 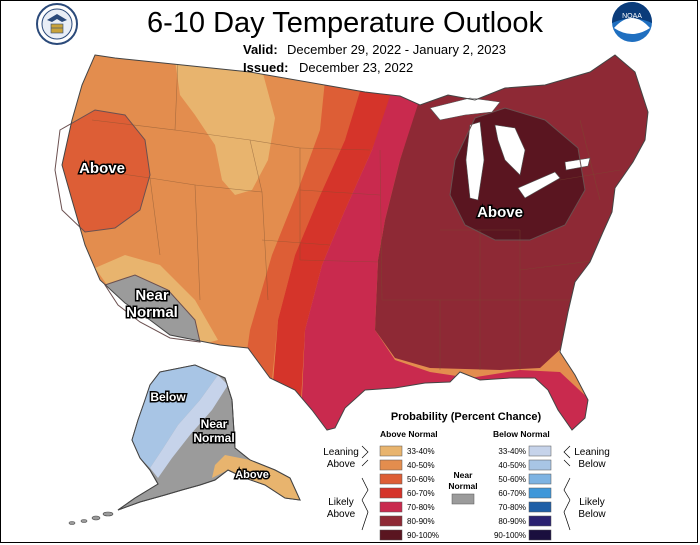 What do you see at coordinates (365, 456) in the screenshot?
I see `bracket-leaning-above` at bounding box center [365, 456].